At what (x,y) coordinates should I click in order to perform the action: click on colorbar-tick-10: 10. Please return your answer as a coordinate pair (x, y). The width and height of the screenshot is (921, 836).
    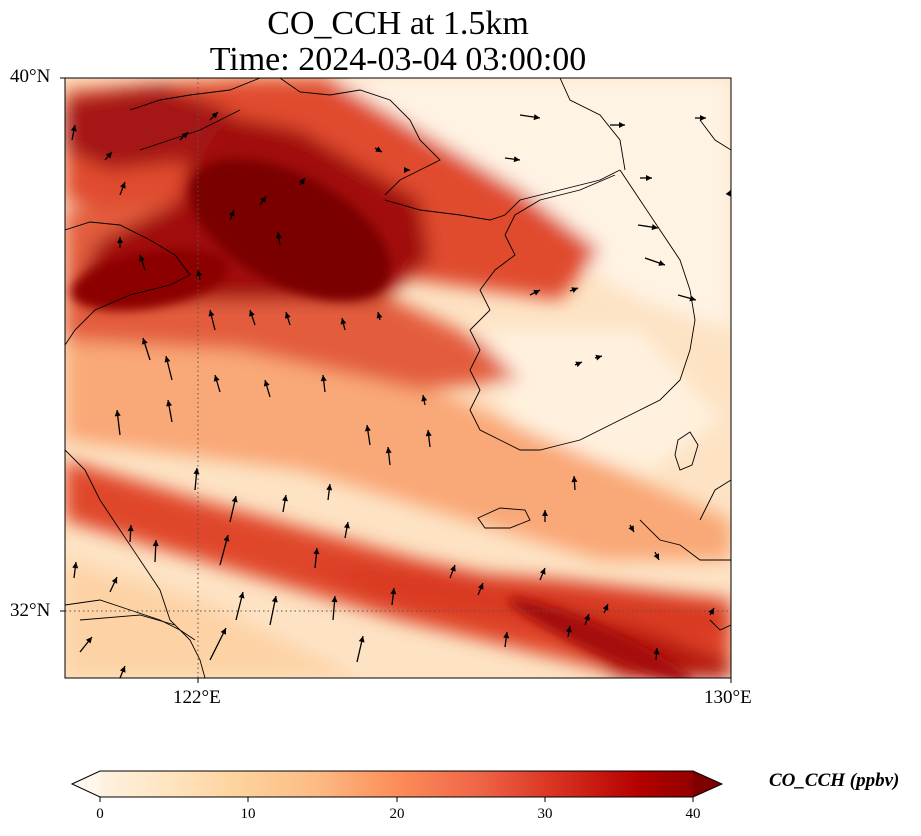
    Looking at the image, I should click on (248, 814).